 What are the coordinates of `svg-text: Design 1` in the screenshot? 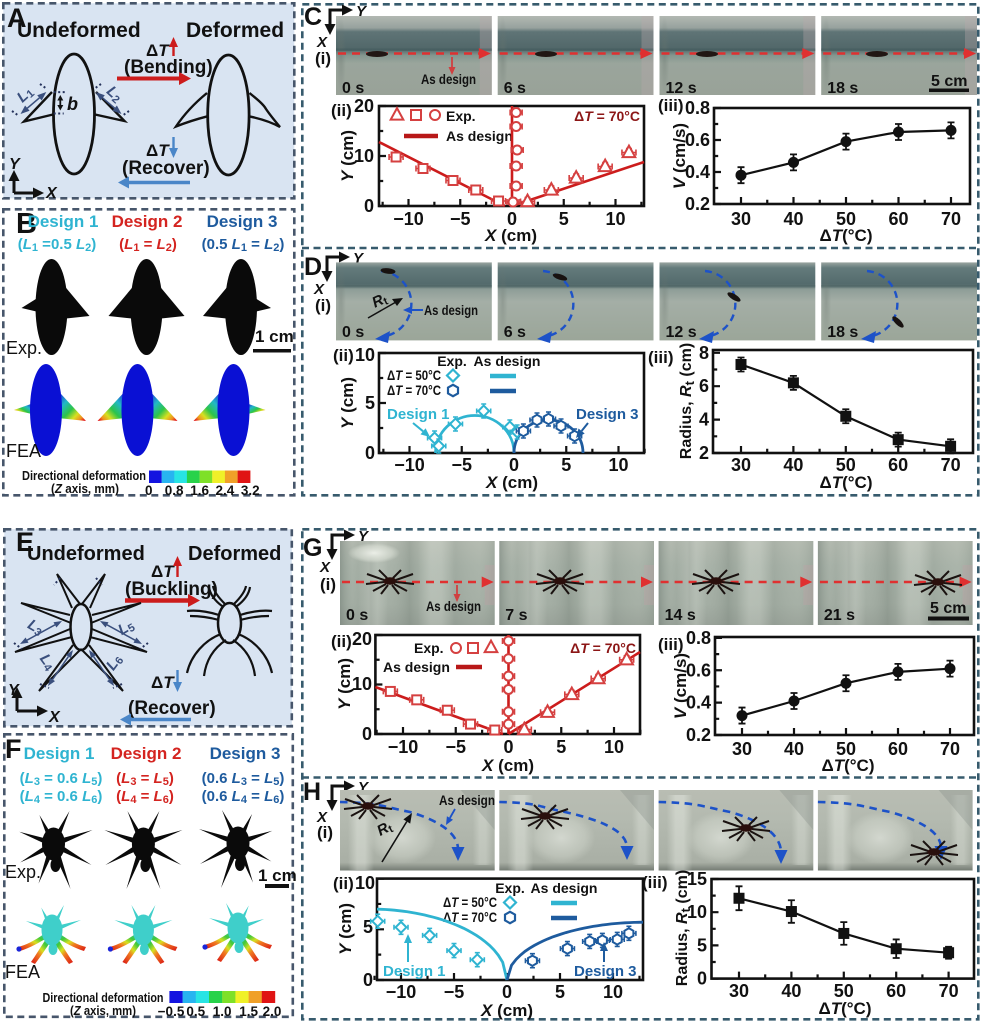 It's located at (418, 414).